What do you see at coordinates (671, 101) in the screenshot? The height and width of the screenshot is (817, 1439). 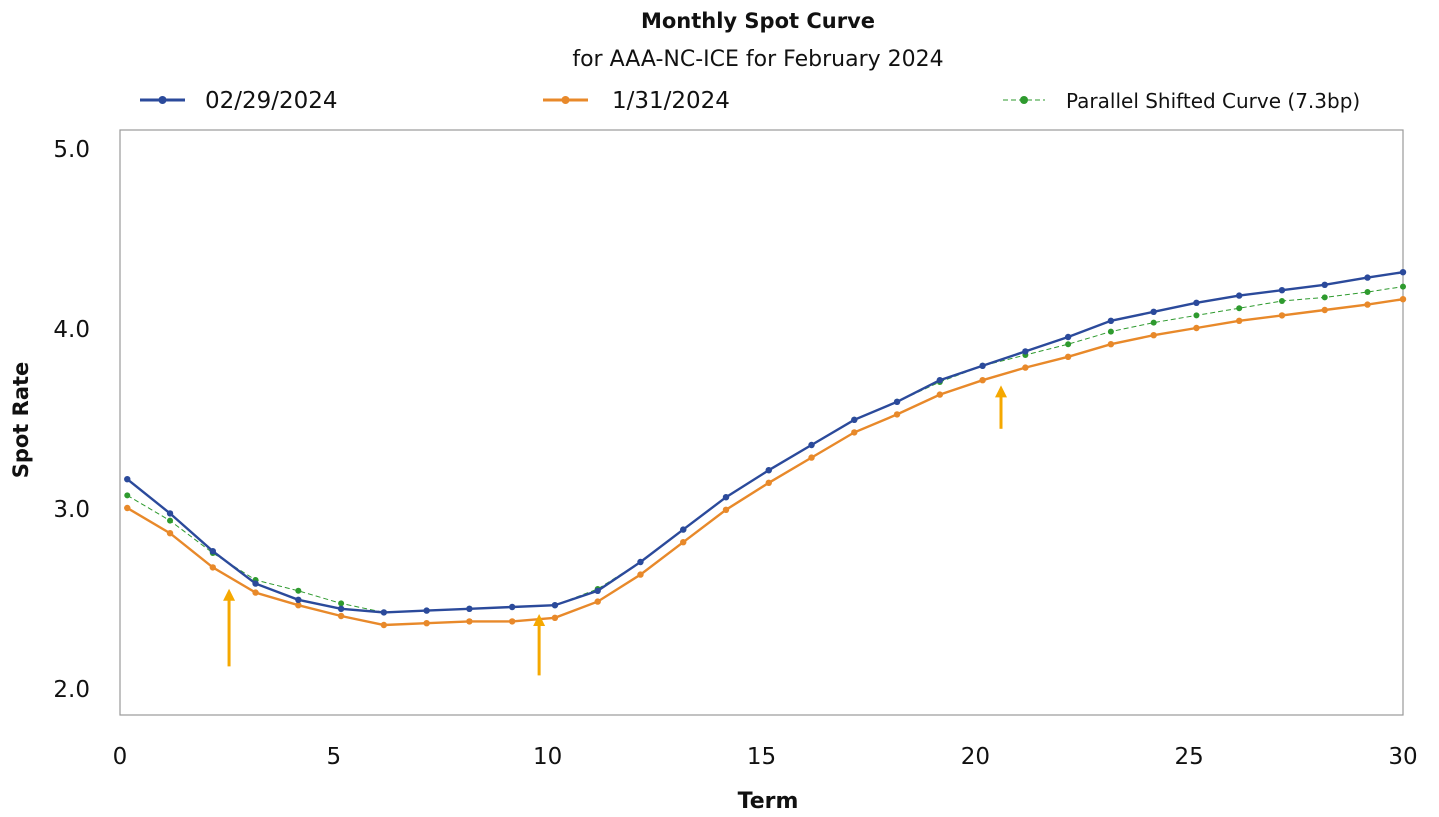 I see `legend-label: 1/31/2024` at bounding box center [671, 101].